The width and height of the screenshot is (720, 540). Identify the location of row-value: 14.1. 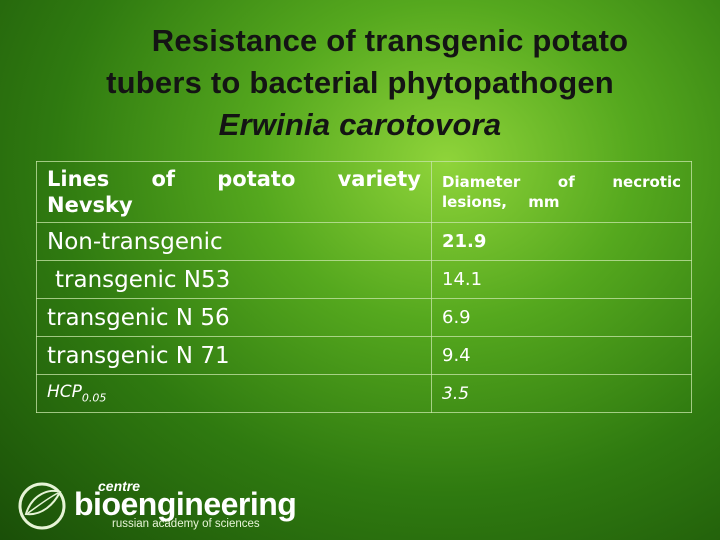
(561, 279).